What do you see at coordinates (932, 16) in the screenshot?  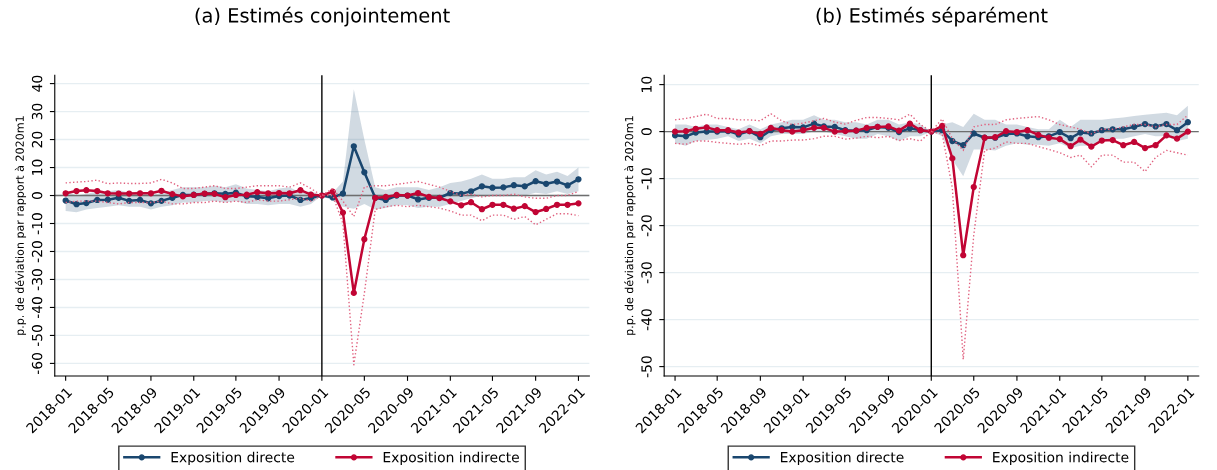 I see `chart-title: (b) Estimés séparément` at bounding box center [932, 16].